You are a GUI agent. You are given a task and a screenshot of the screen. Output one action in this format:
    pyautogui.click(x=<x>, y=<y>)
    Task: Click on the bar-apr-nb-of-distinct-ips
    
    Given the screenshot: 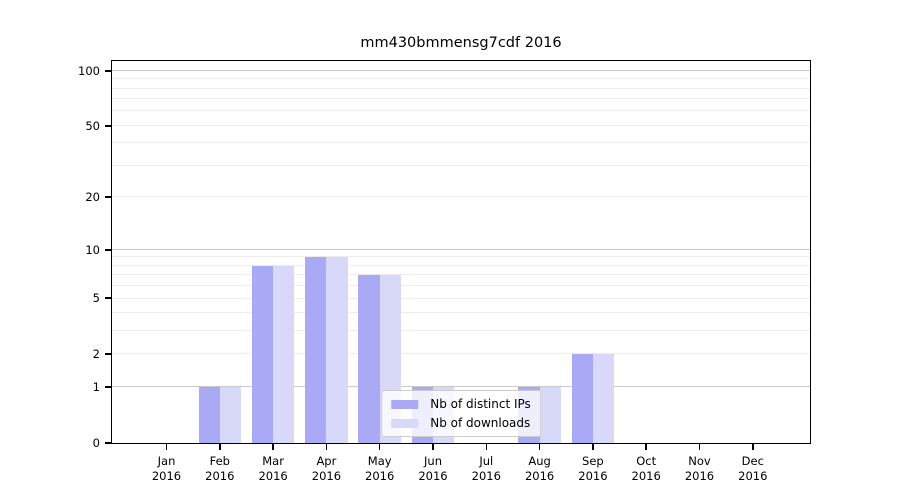 What is the action you would take?
    pyautogui.click(x=316, y=350)
    